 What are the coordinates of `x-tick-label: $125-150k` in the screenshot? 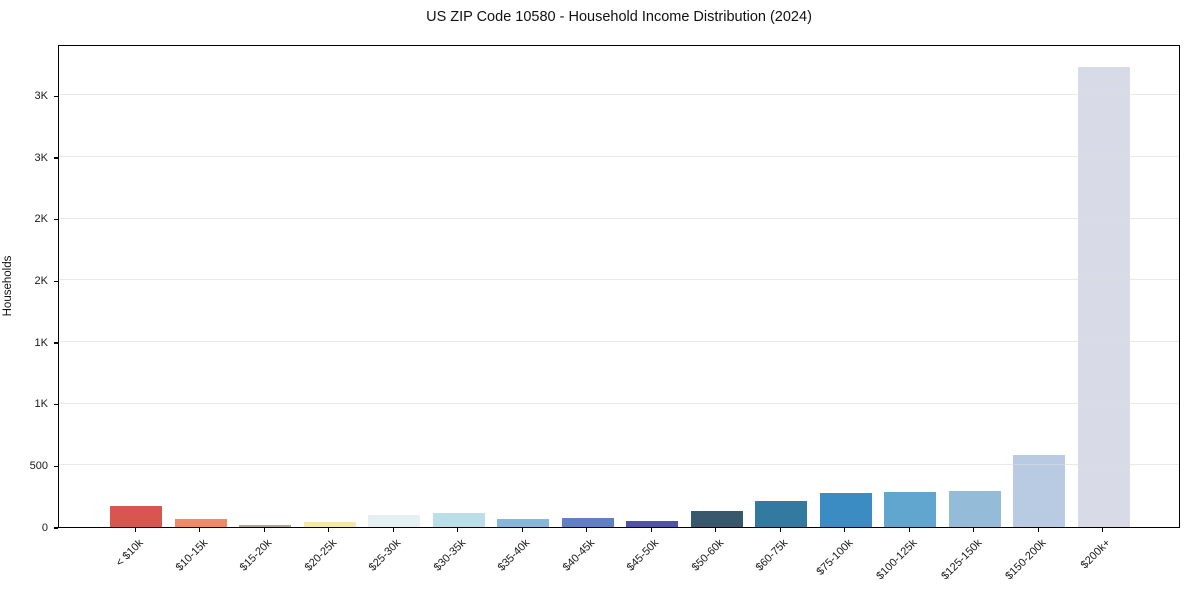 It's located at (961, 560).